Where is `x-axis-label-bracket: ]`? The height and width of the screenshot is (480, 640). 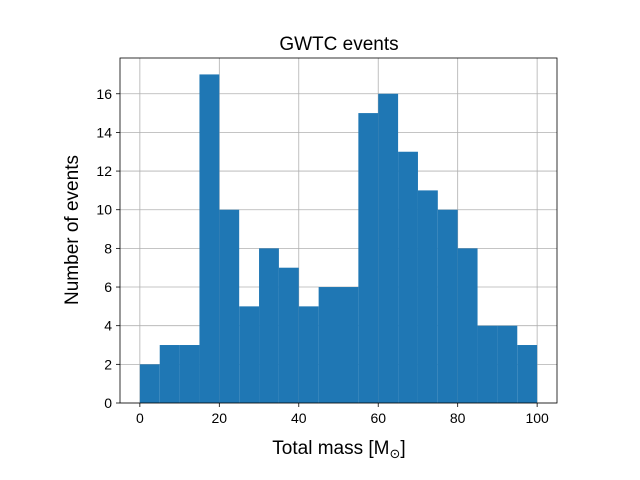
x-axis-label-bracket: ] is located at coordinates (402, 448).